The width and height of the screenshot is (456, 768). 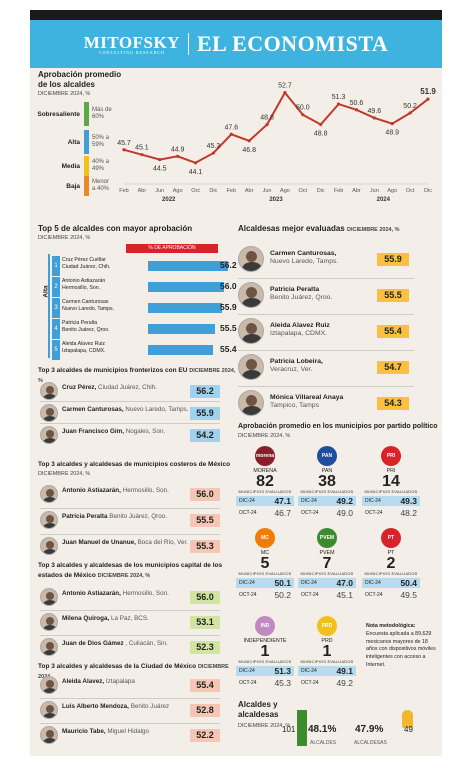 I want to click on legend-range: 50% a 59%, so click(x=101, y=141).